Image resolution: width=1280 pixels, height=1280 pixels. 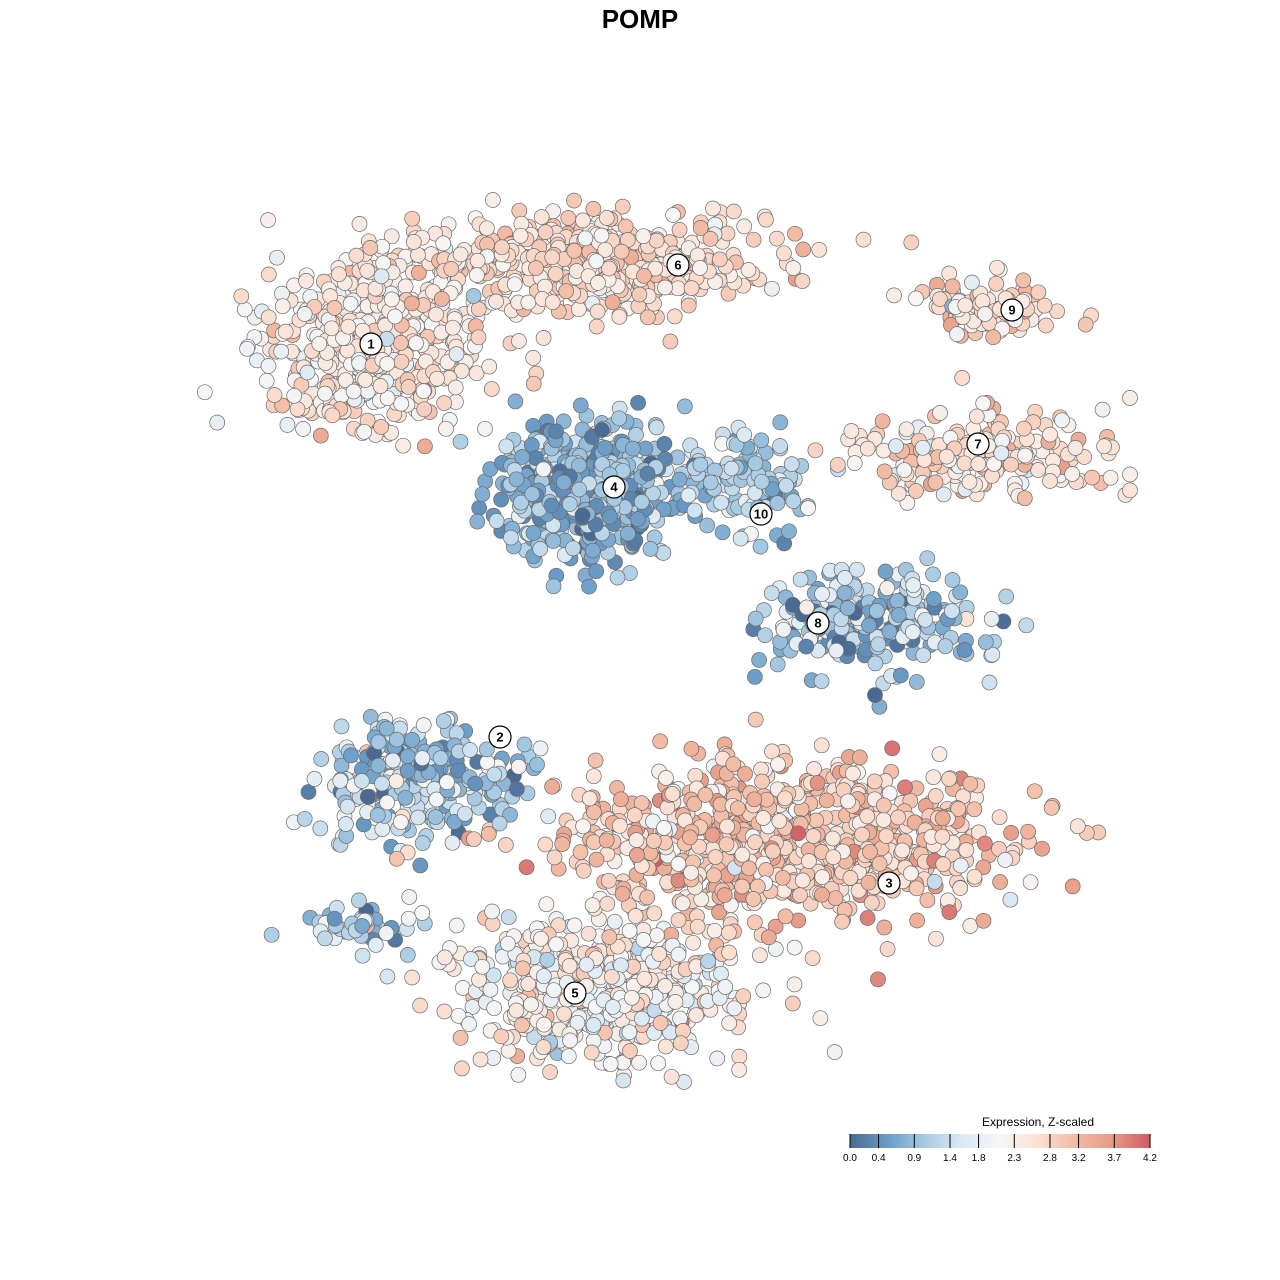 What do you see at coordinates (850, 1158) in the screenshot?
I see `legend-tick-label: 0.0` at bounding box center [850, 1158].